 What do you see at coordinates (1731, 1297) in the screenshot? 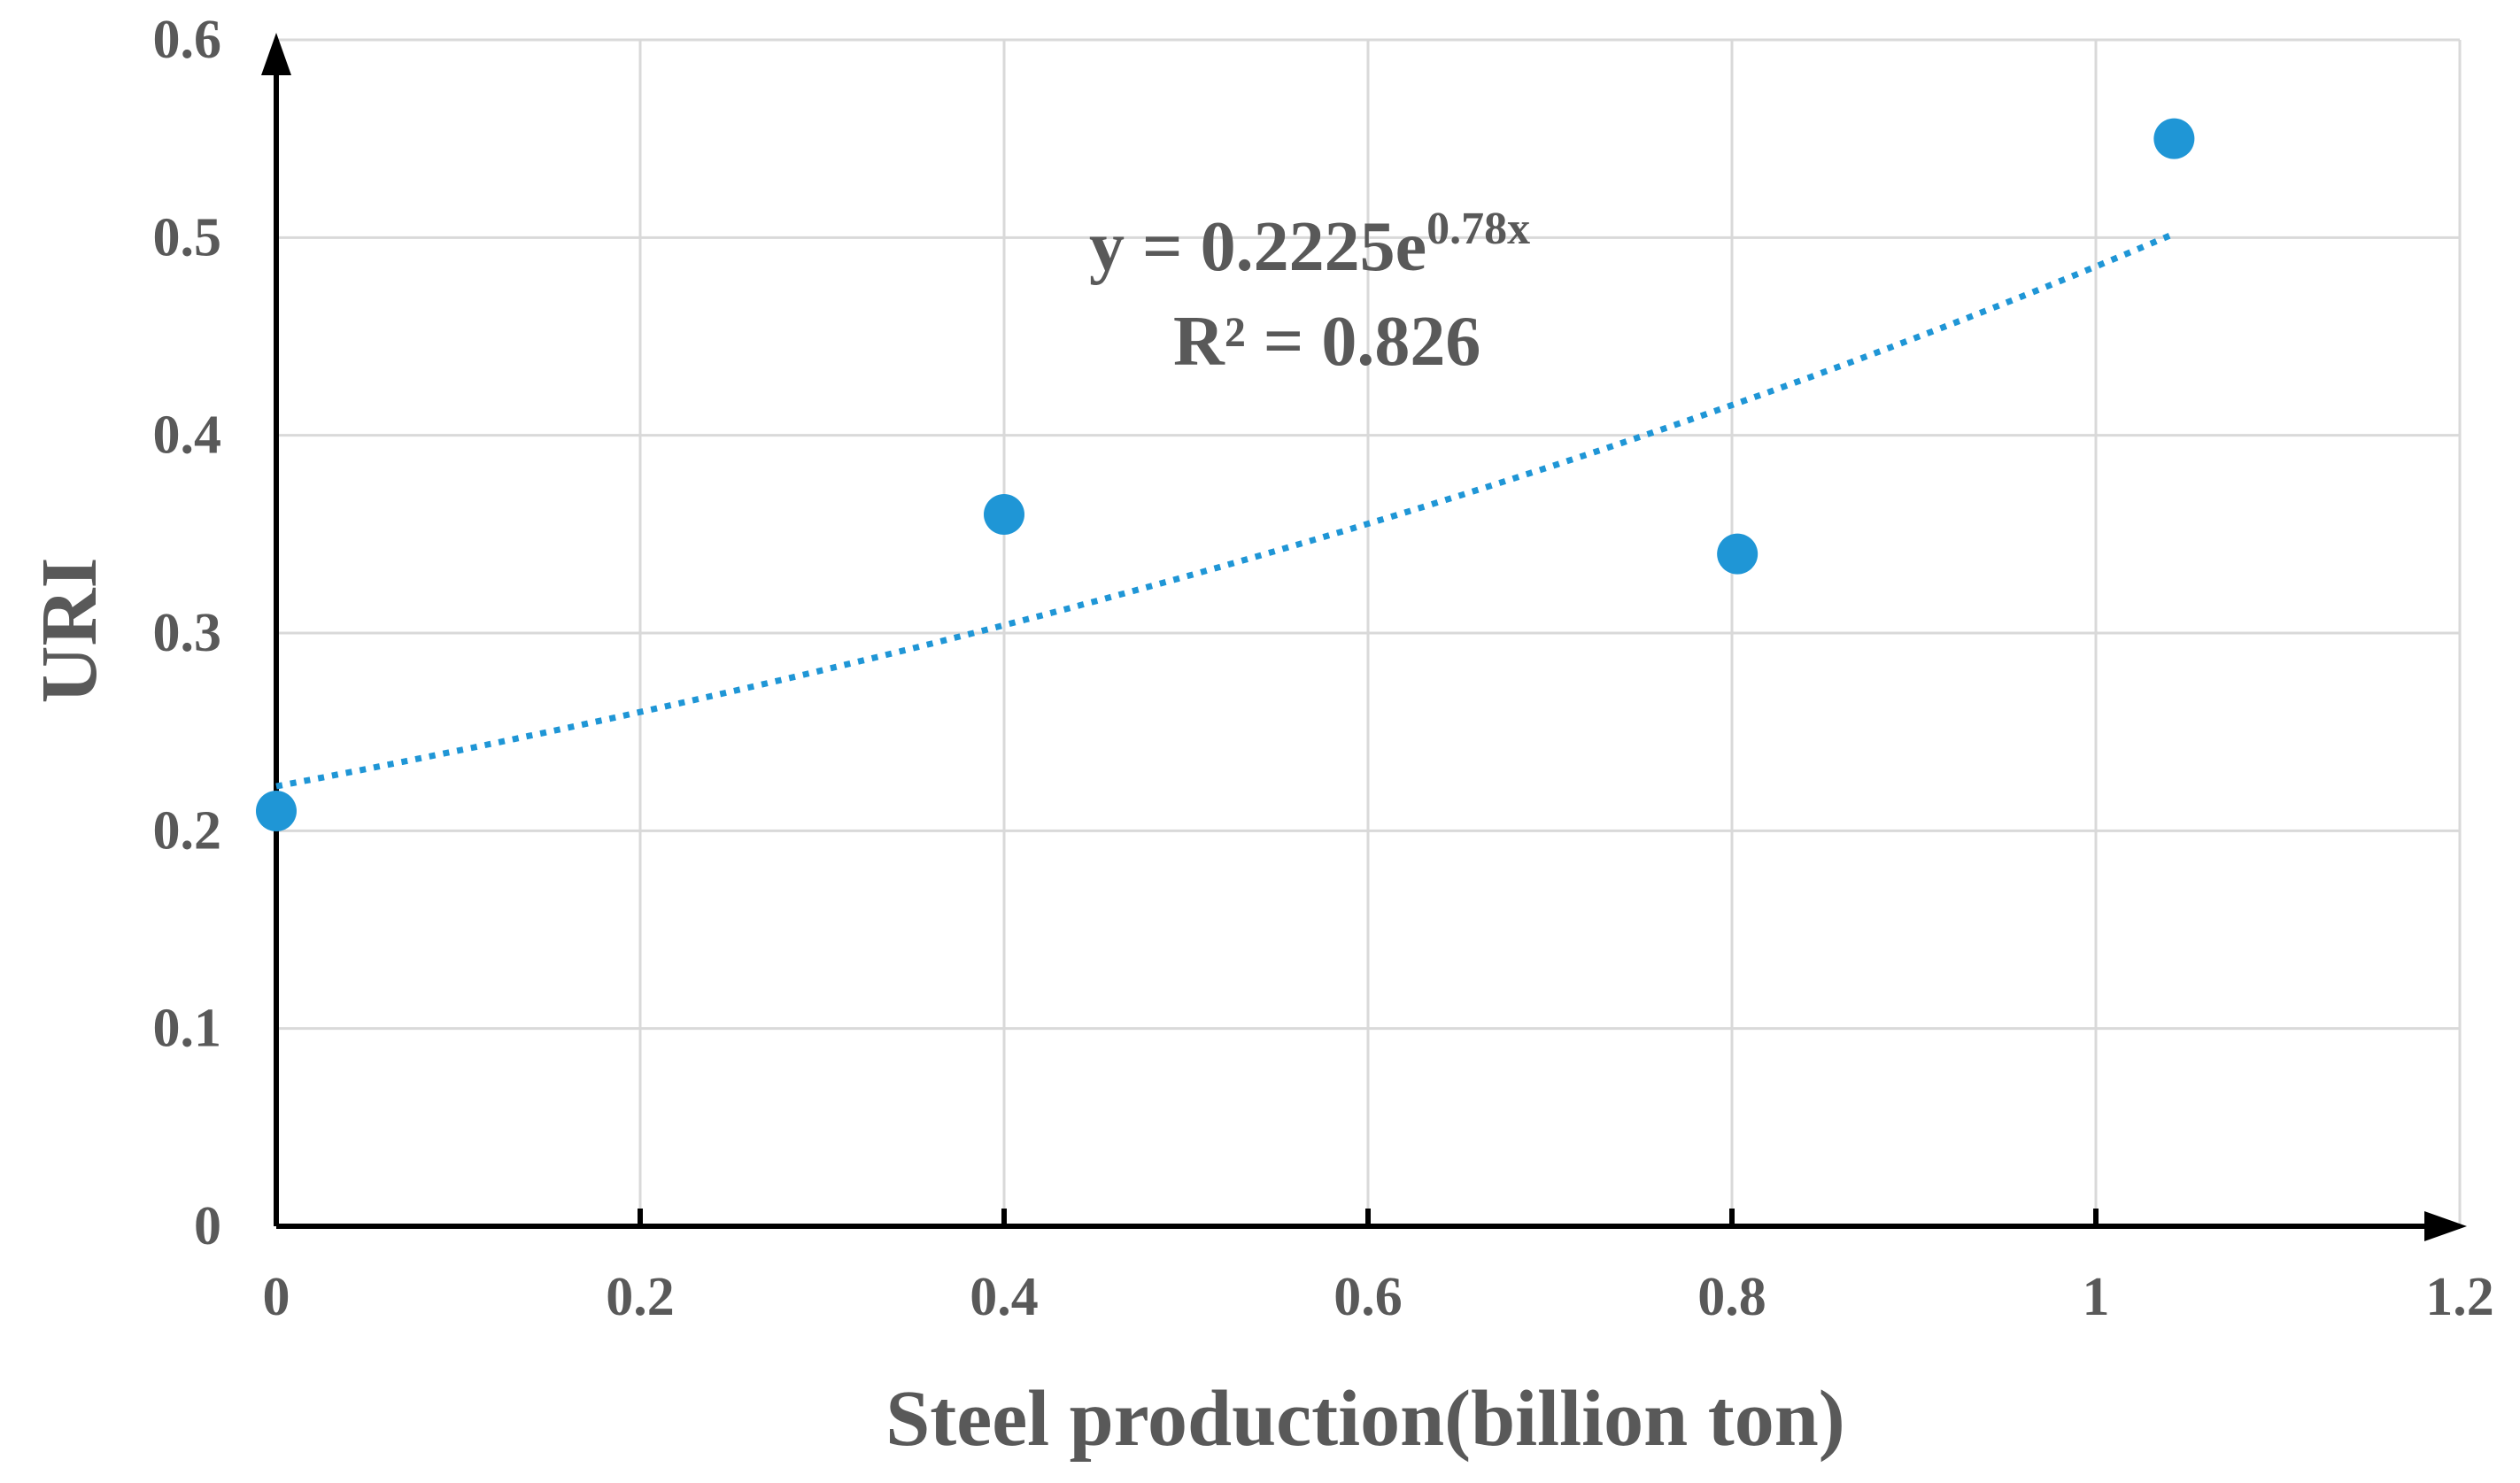
I see `x-tick-label: 0.8` at bounding box center [1731, 1297].